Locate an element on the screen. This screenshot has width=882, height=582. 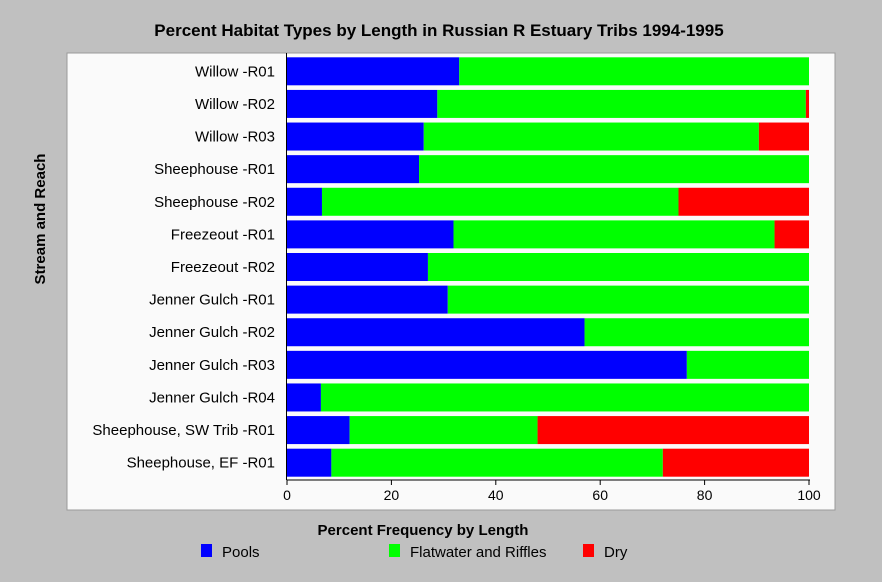
x-tick-label: 0 is located at coordinates (287, 495).